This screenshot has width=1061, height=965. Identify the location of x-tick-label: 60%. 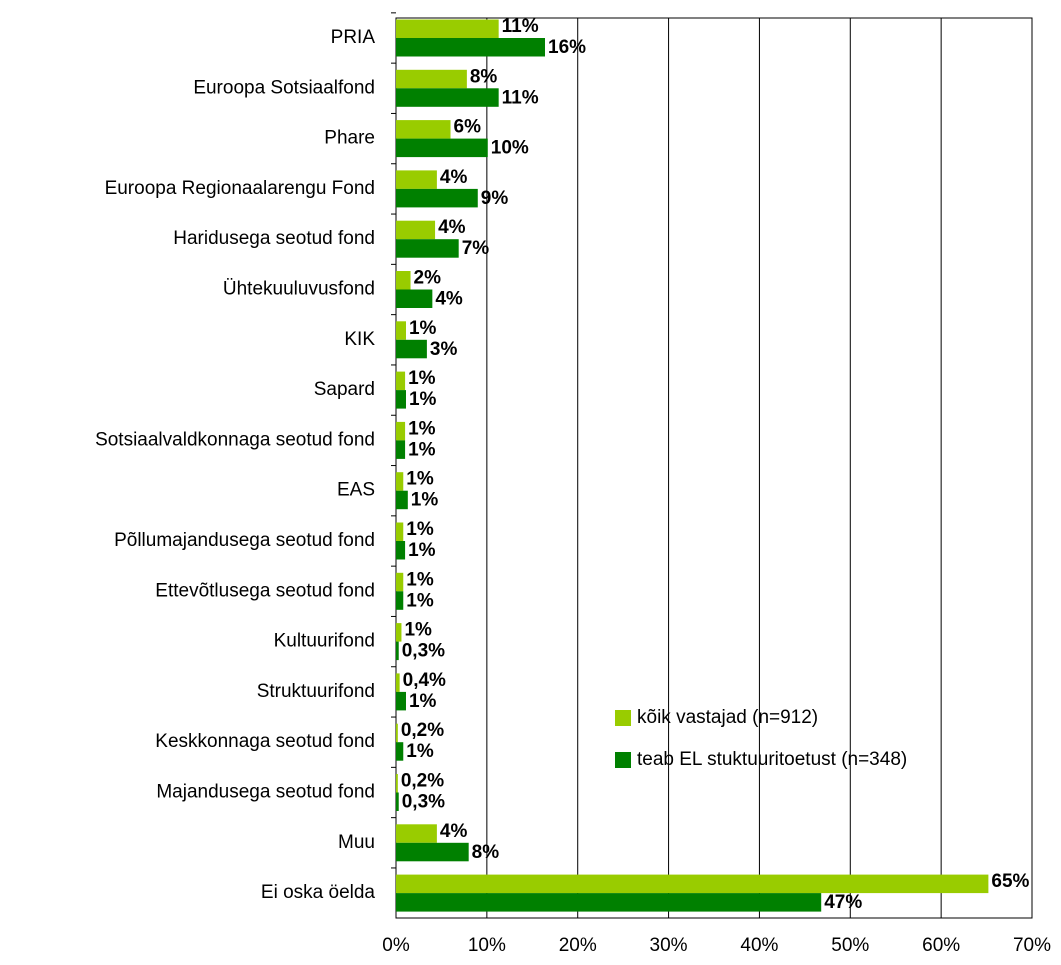
(941, 945).